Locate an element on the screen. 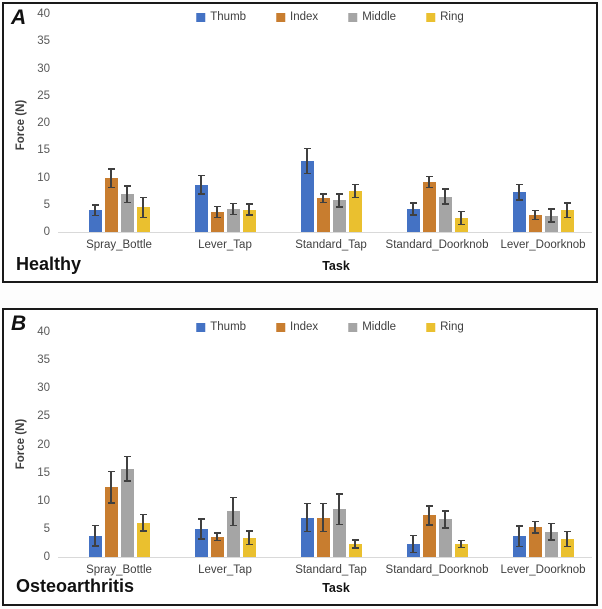 Image resolution: width=602 pixels, height=609 pixels. bar-middle-standard-doorknob is located at coordinates (445, 538).